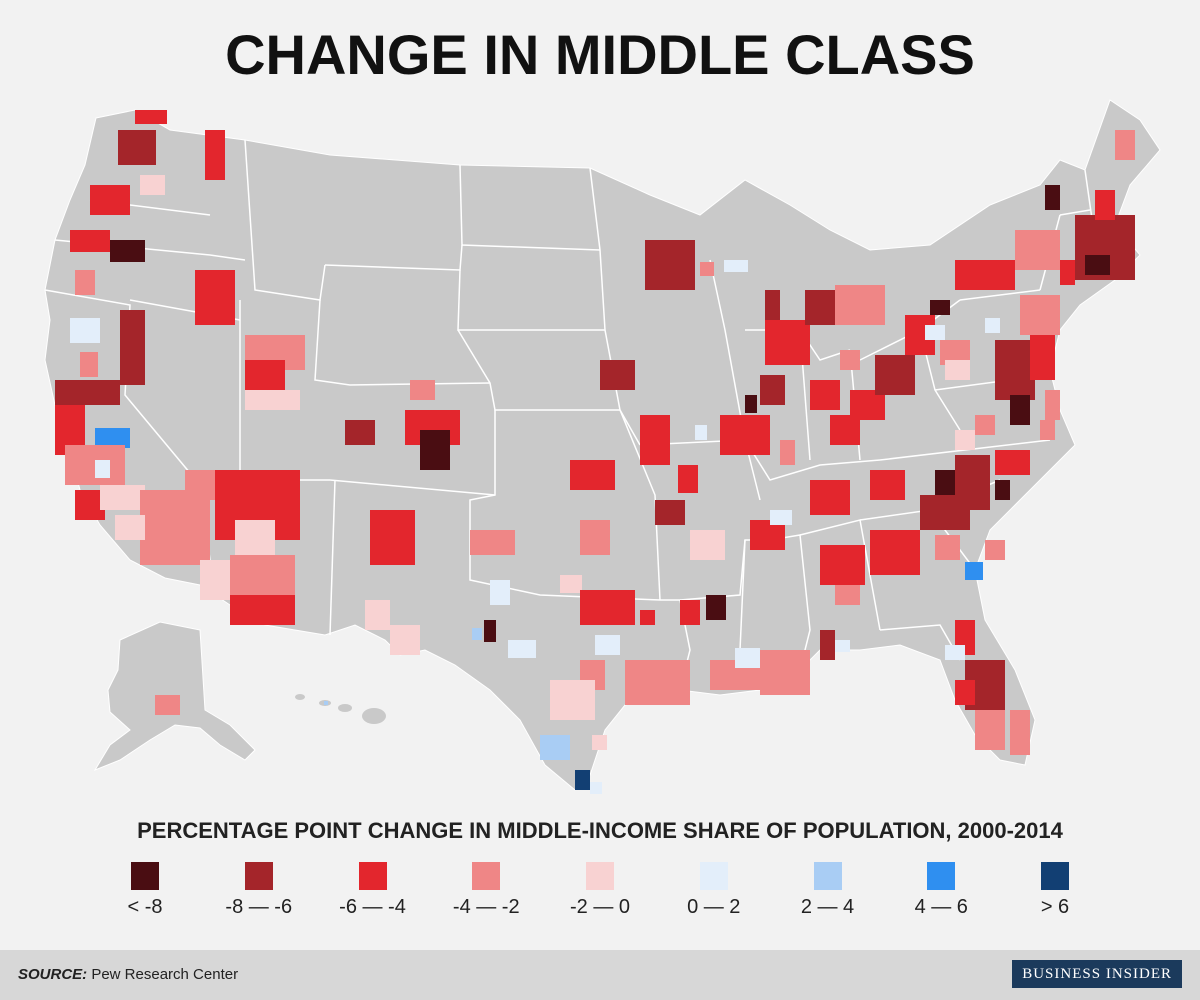 Image resolution: width=1200 pixels, height=1000 pixels. Describe the element at coordinates (372, 907) in the screenshot. I see `legend-label: -6 — -4` at that location.